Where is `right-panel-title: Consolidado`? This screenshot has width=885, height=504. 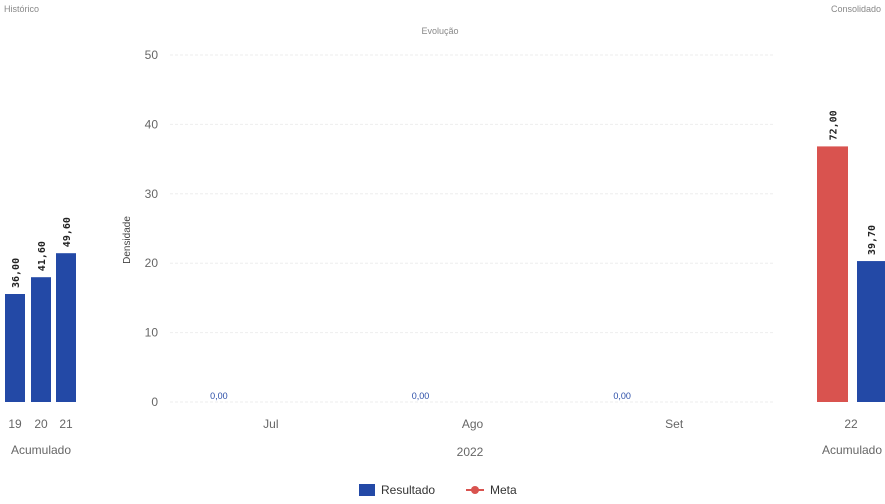
right-panel-title: Consolidado is located at coordinates (856, 9).